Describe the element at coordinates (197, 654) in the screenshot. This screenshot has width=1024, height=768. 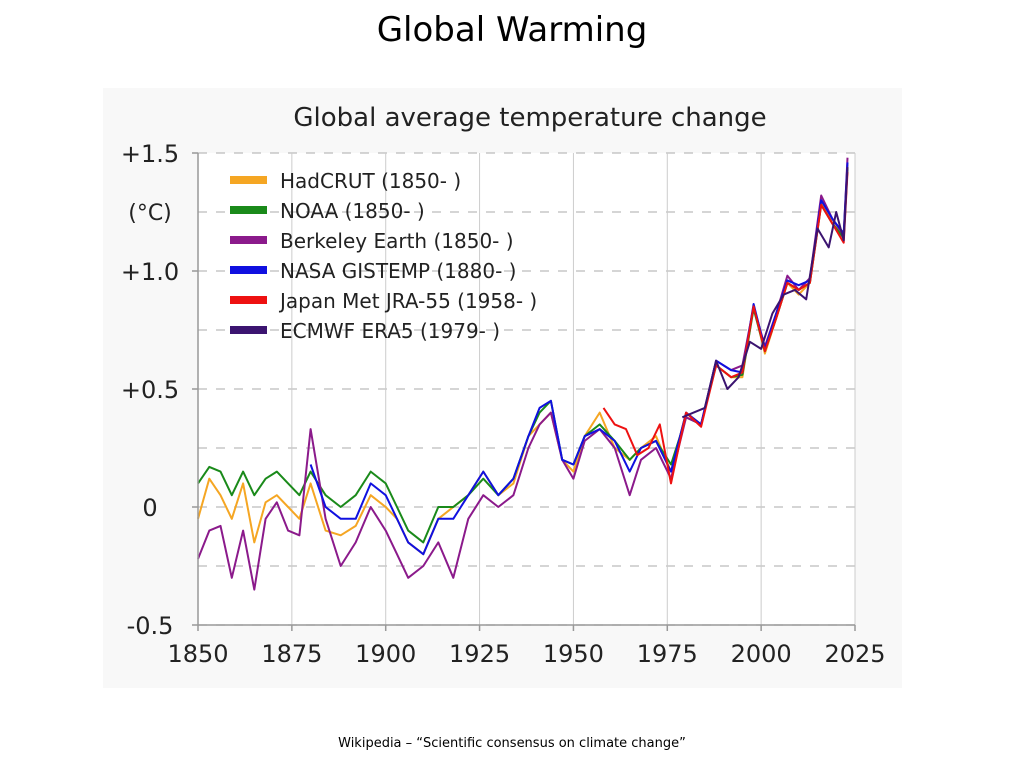
I see `x-tick-label: 1850` at that location.